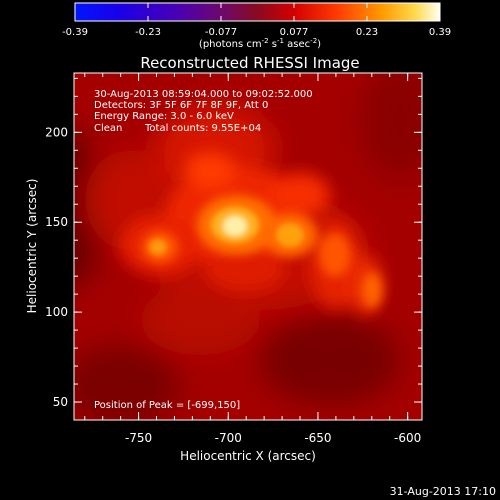  What do you see at coordinates (181, 105) in the screenshot?
I see `detectors-info: Detectors: 3F 5F 6F 7F 8F 9F, Att 0` at bounding box center [181, 105].